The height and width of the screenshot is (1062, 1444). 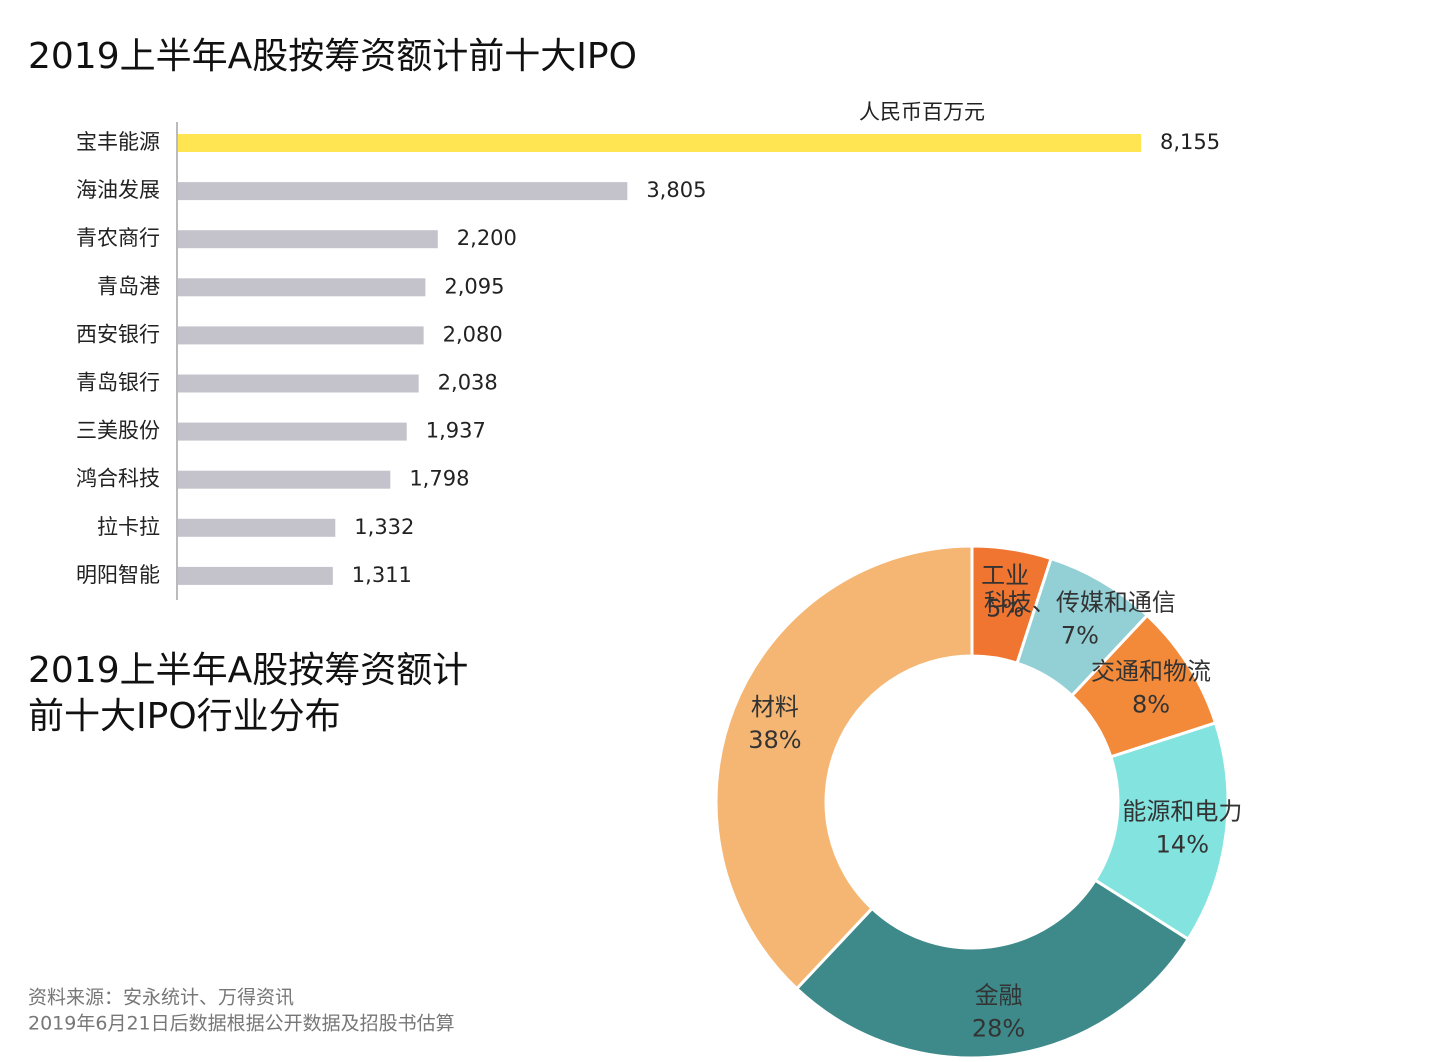 What do you see at coordinates (248, 670) in the screenshot?
I see `donut-title: 2019上半年A股按筹资额计` at bounding box center [248, 670].